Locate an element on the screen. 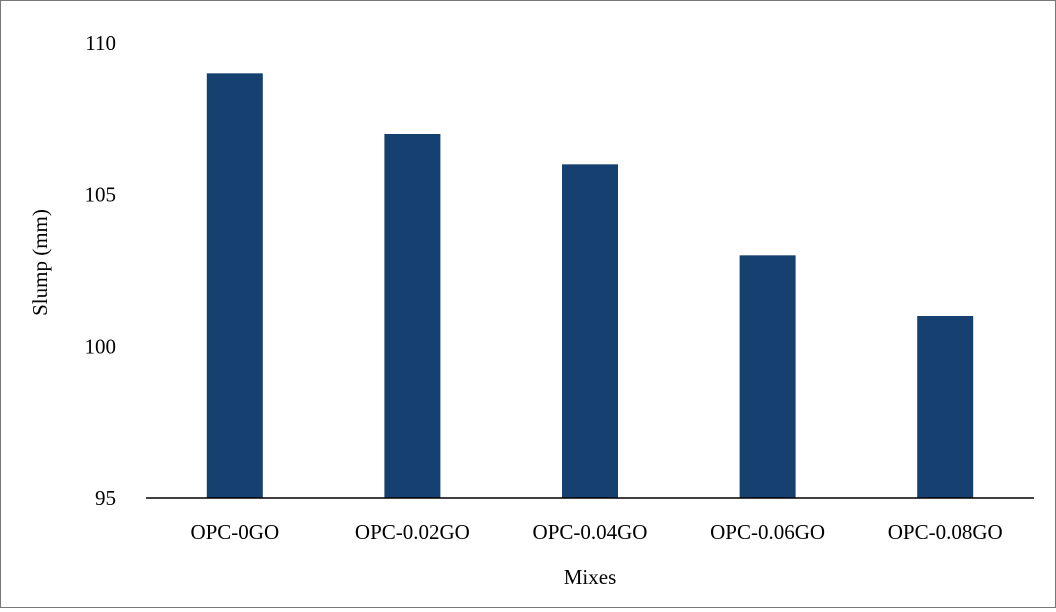  y-axis-ticks: 95 100 105 110 is located at coordinates (101, 270).